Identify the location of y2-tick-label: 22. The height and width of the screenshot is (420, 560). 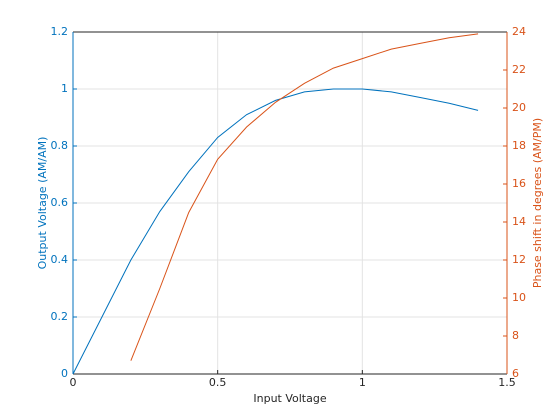
(519, 69).